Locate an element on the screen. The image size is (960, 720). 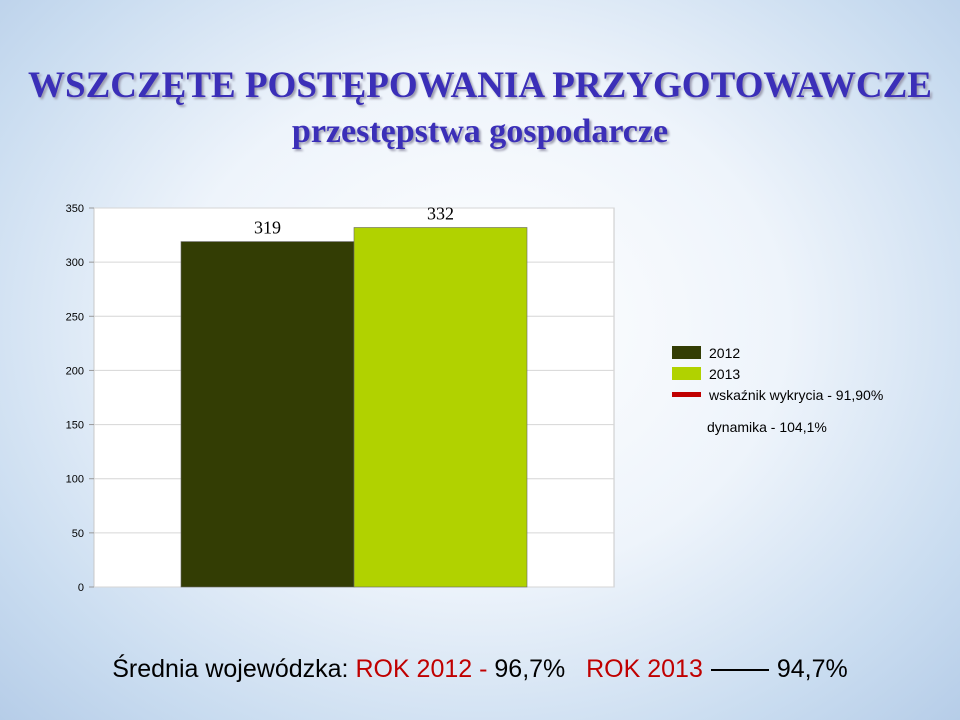
bar-2012 is located at coordinates (267, 414).